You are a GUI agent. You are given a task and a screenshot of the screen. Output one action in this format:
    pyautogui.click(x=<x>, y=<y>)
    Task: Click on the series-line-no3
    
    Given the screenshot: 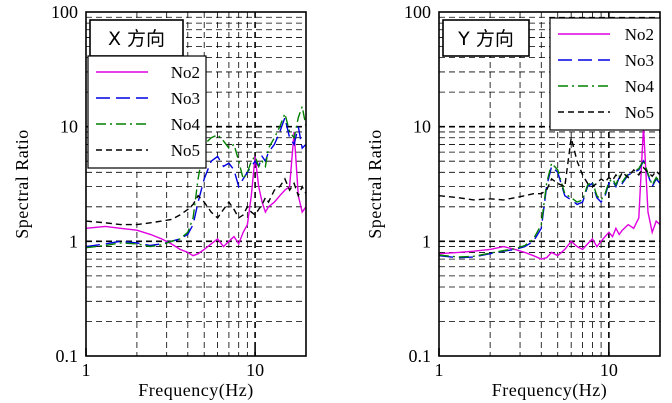 What is the action you would take?
    pyautogui.click(x=549, y=209)
    